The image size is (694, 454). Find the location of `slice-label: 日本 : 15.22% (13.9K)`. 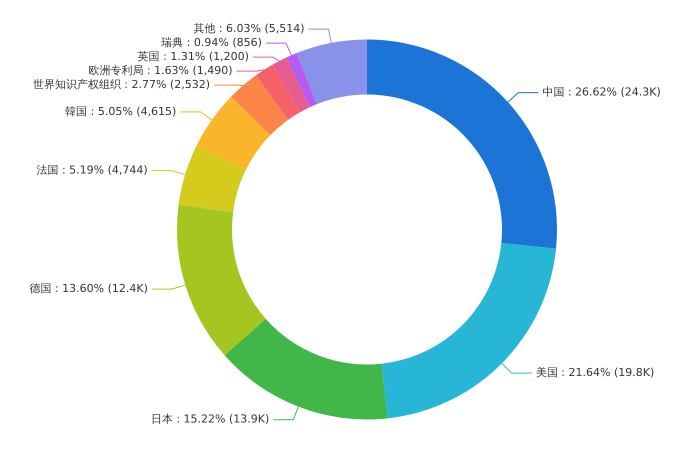

slice-label: 日本 : 15.22% (13.9K) is located at coordinates (210, 419).